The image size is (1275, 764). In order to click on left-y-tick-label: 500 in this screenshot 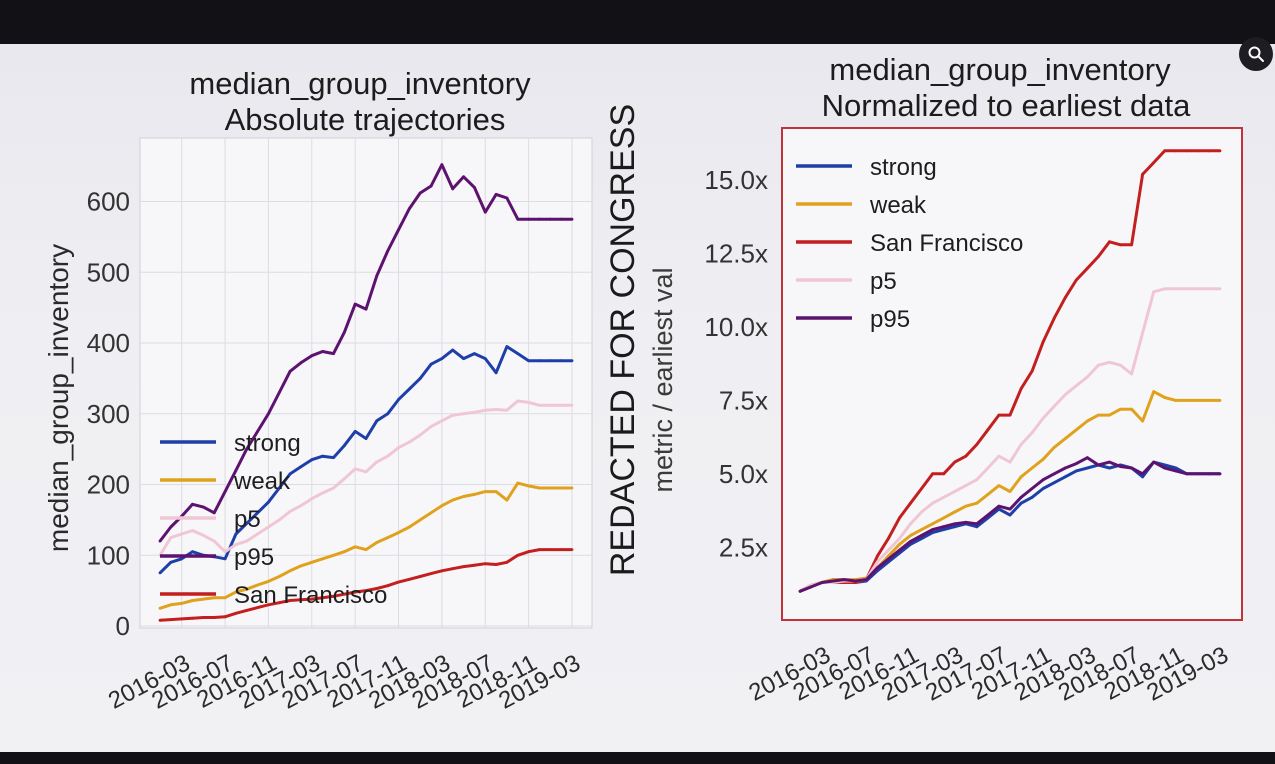, I will do `click(108, 272)`.